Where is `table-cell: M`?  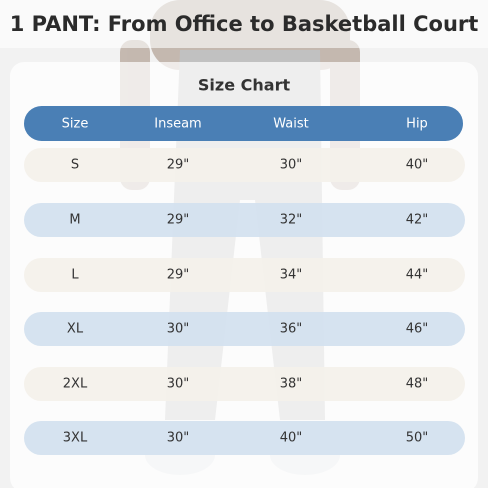
table-cell: M is located at coordinates (74, 220).